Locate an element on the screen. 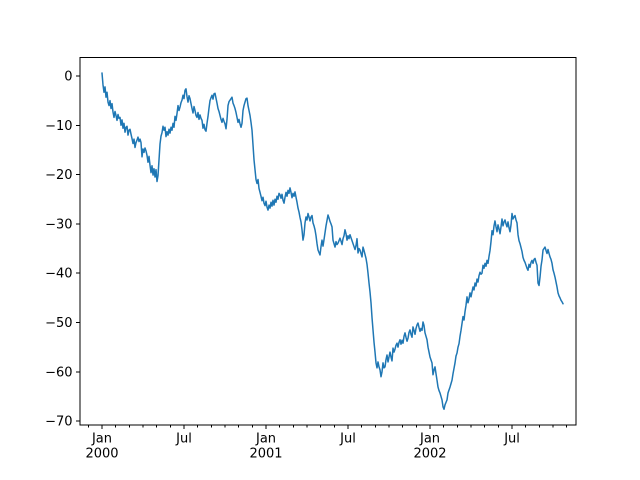 Image resolution: width=640 pixels, height=480 pixels. y-tick-label: −70 is located at coordinates (58, 422).